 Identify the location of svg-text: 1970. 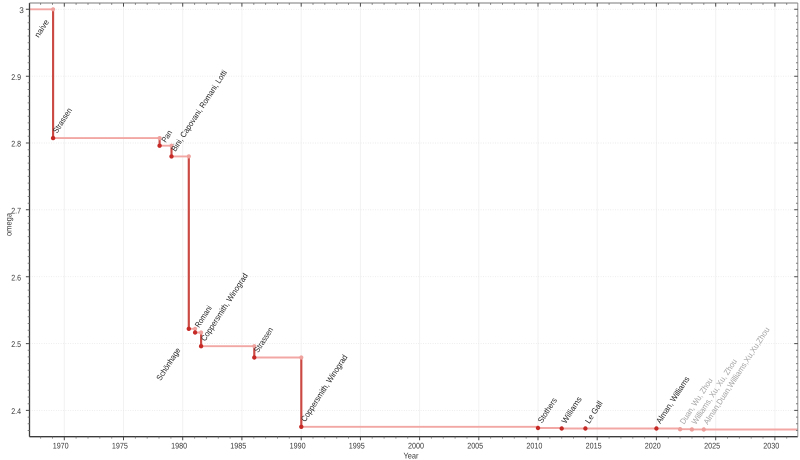
(61, 445).